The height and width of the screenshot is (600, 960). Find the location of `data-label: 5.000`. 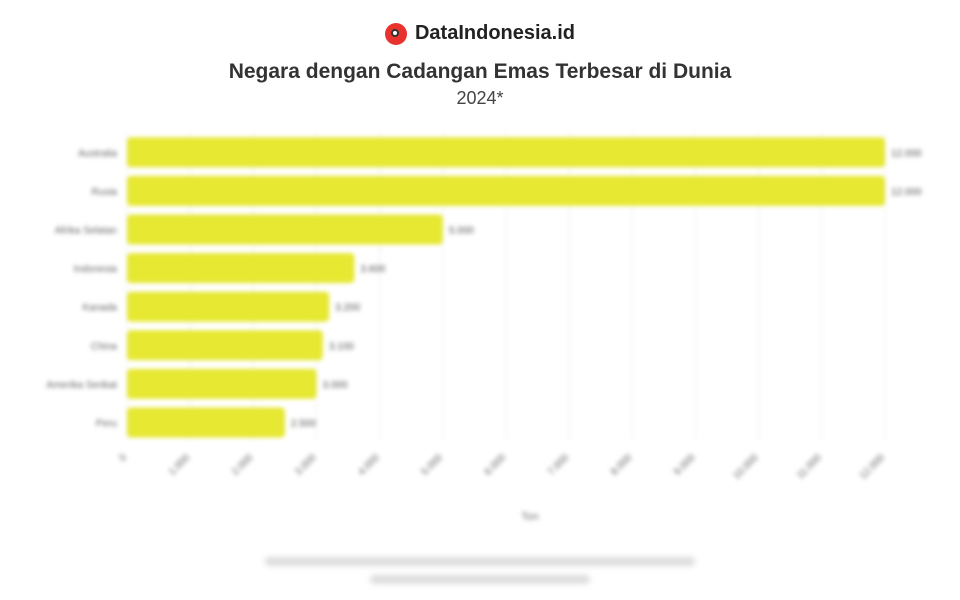

data-label: 5.000 is located at coordinates (461, 231).